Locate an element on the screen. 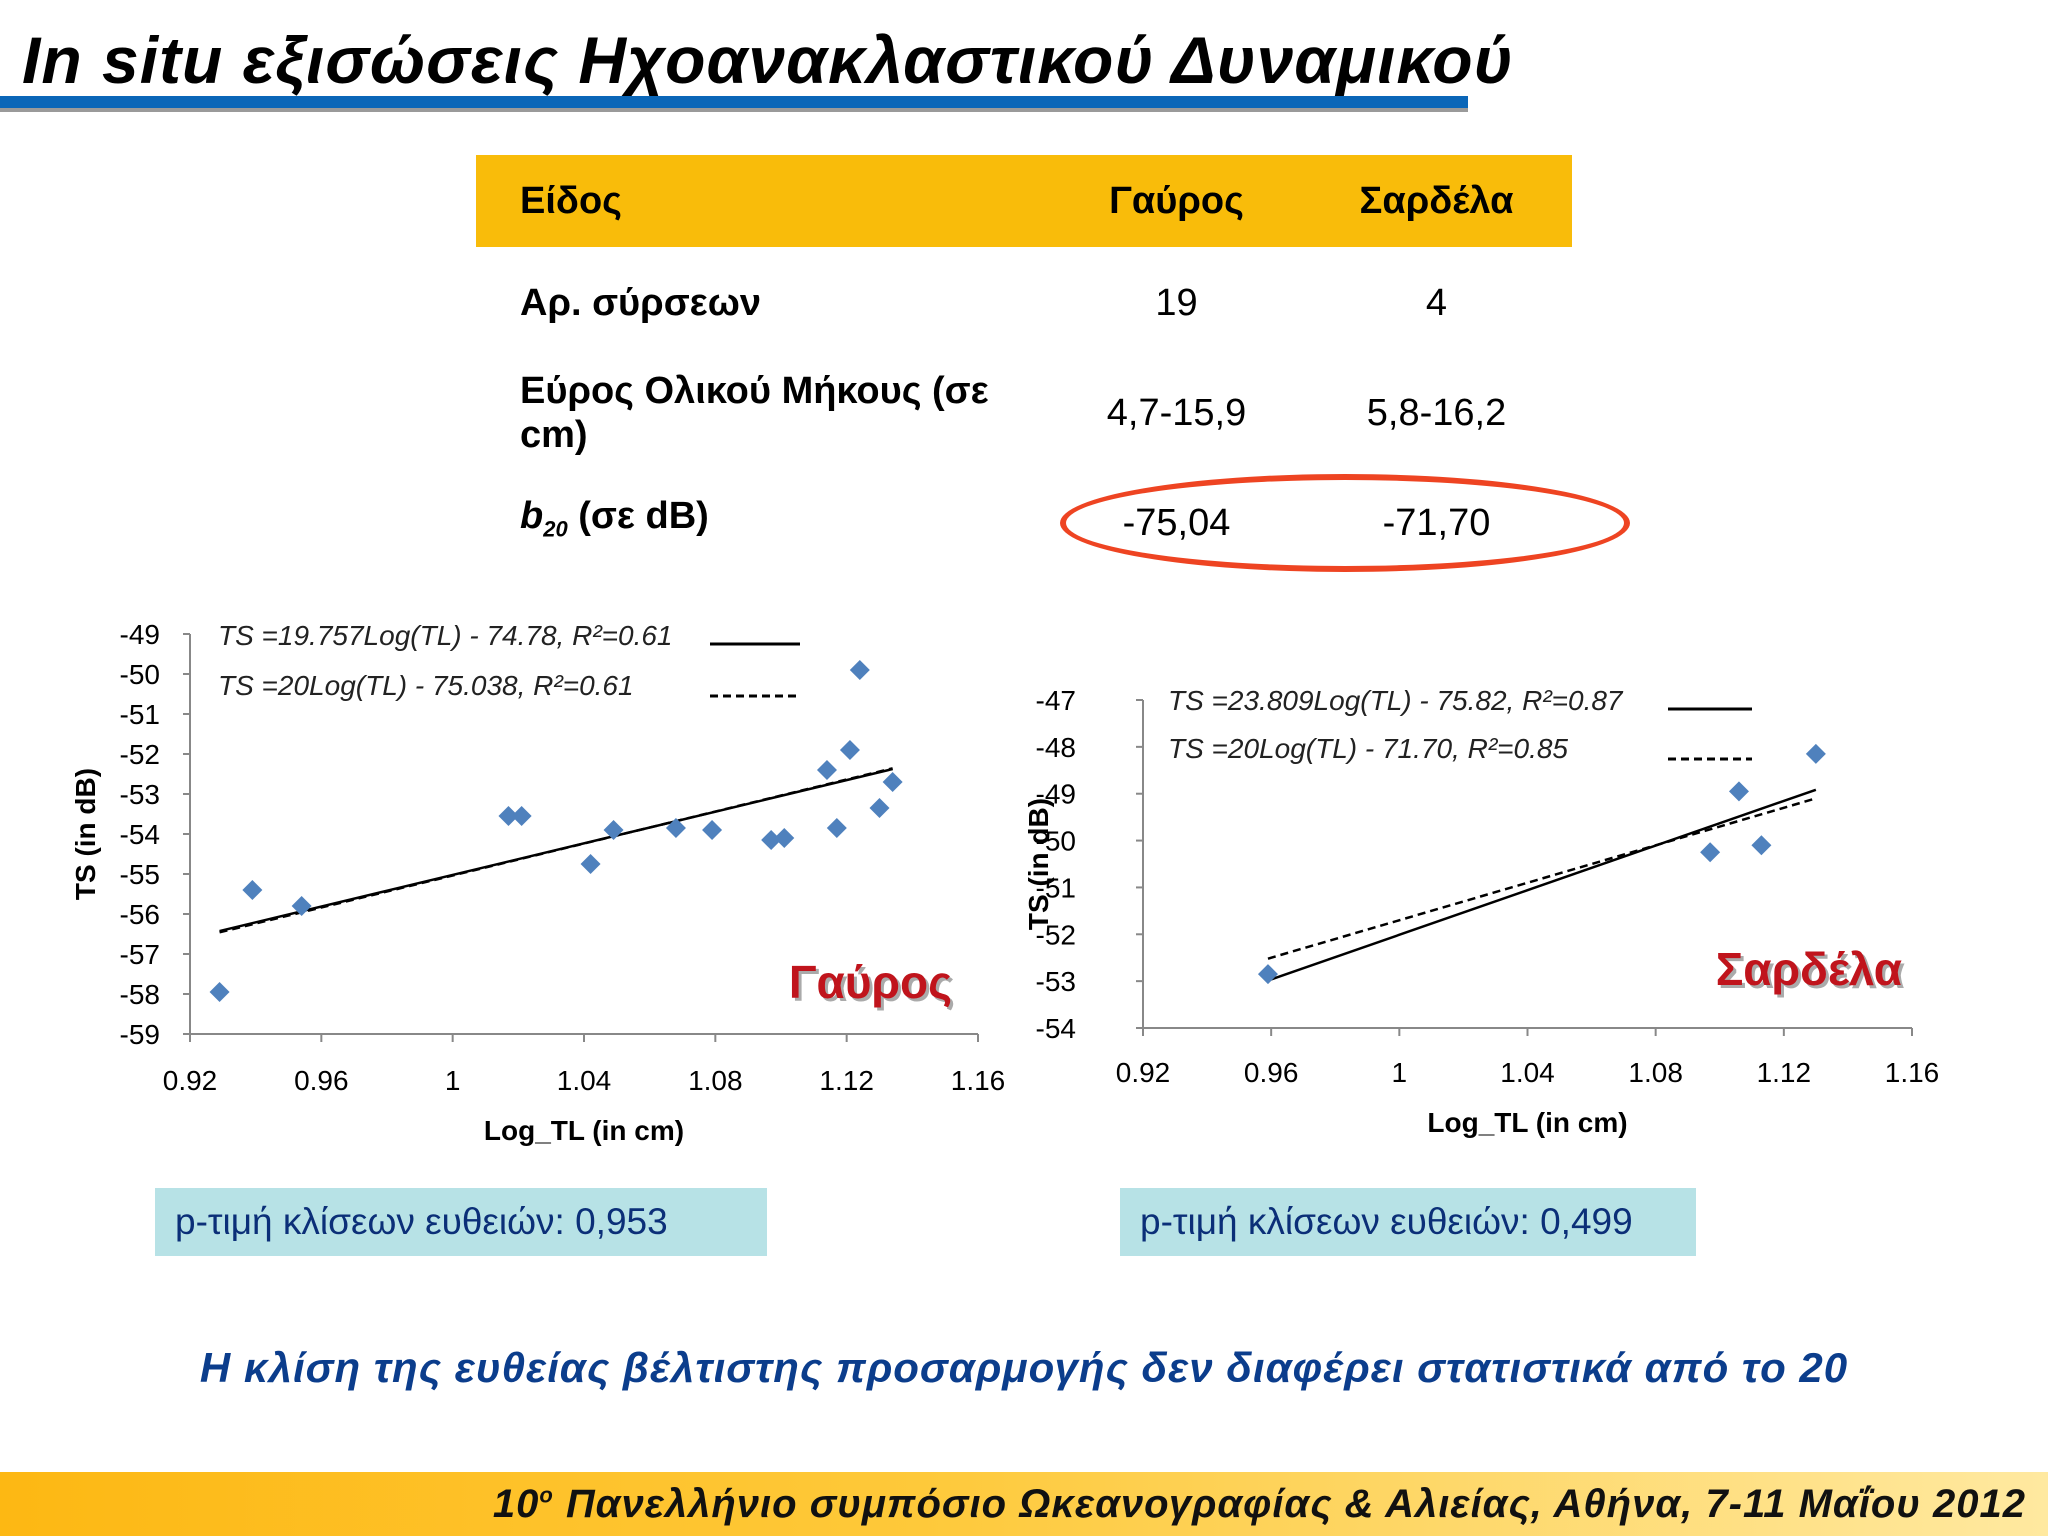 This screenshot has height=1536, width=2048. table-header-row: Είδος Γαύρος Σαρδέλα is located at coordinates (1024, 201).